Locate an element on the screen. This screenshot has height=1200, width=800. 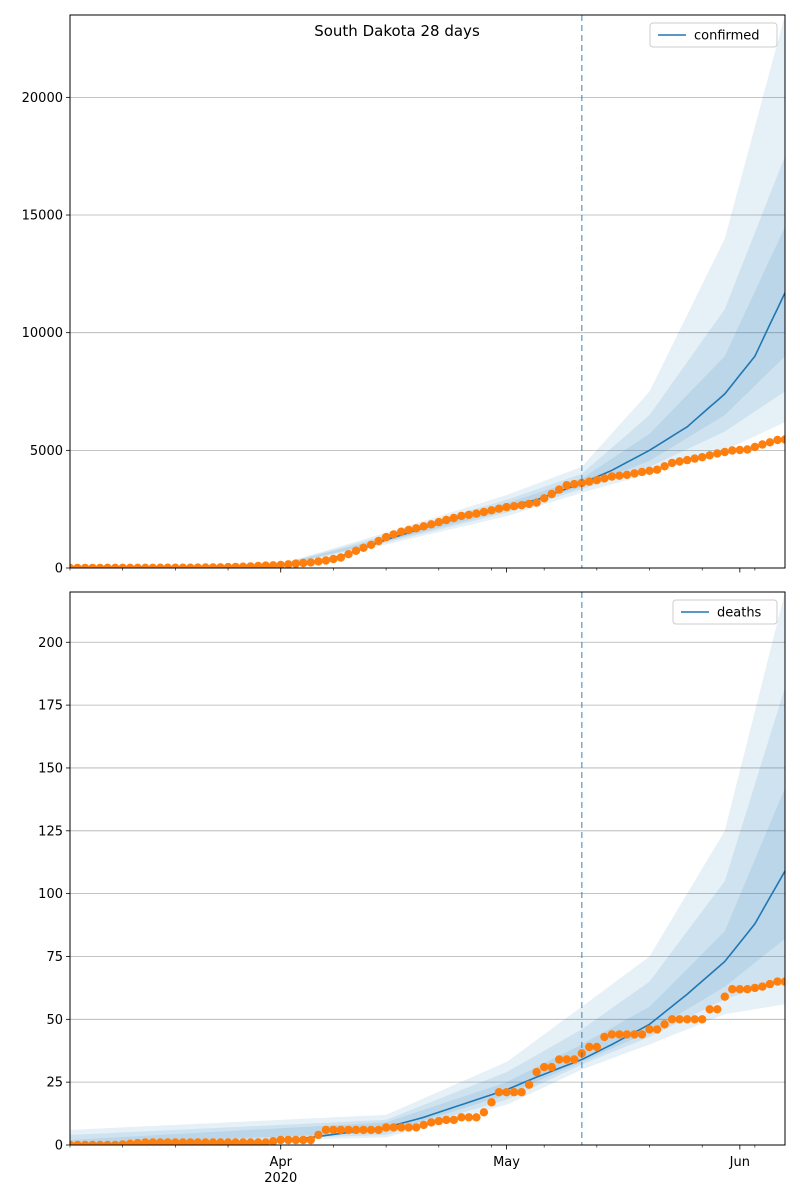
y-tick-label: 125 is located at coordinates (50, 831).